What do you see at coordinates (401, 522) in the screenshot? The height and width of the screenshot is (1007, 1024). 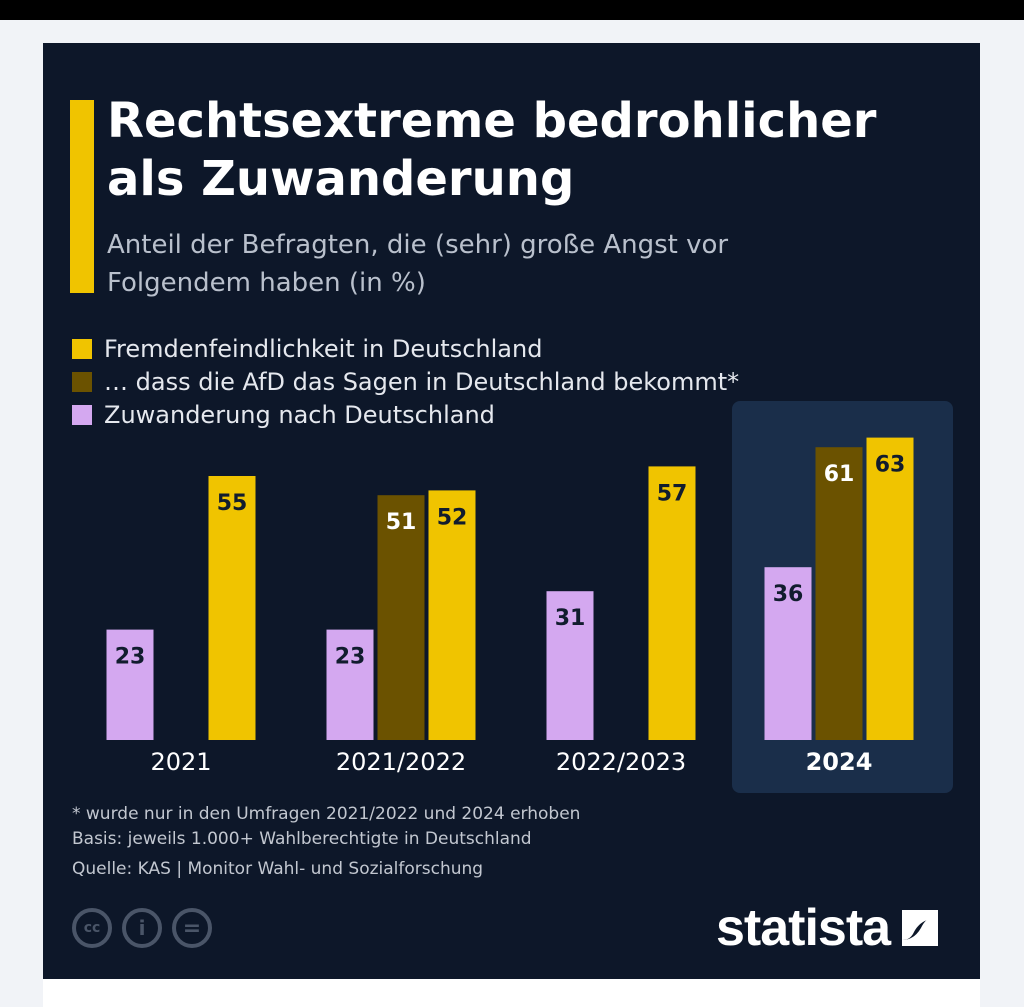 I see `data-label: 51` at bounding box center [401, 522].